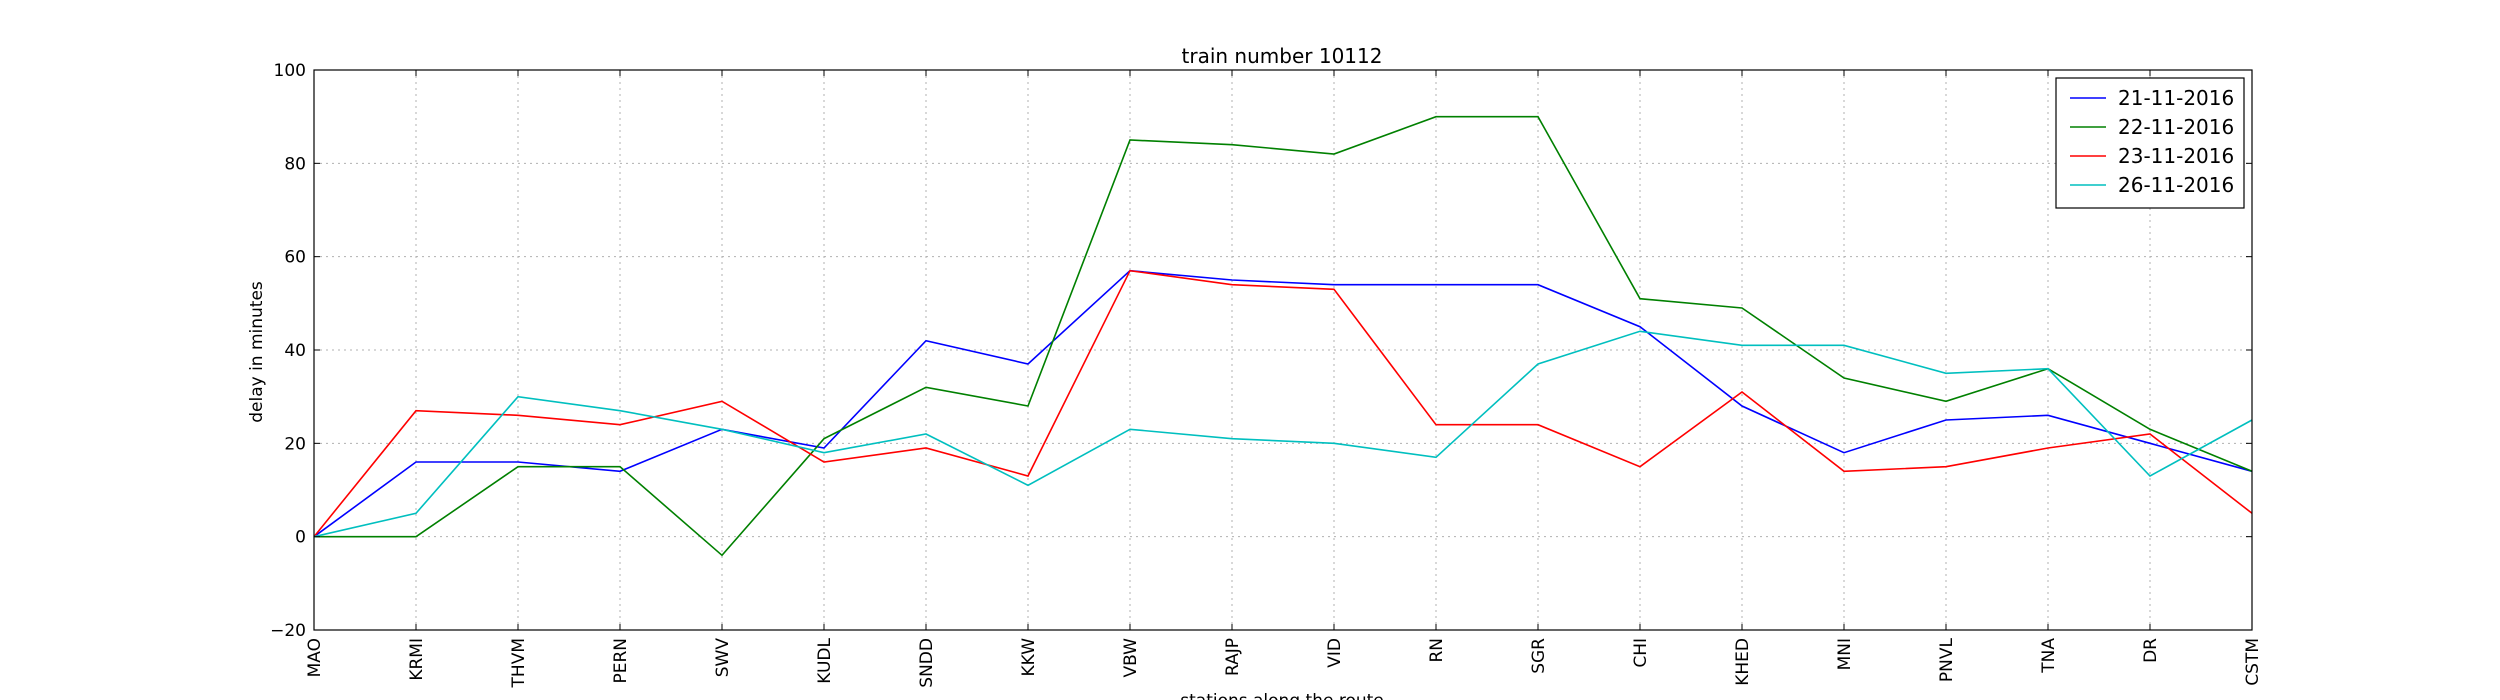  What do you see at coordinates (2176, 98) in the screenshot?
I see `legend-entry: 21-11-2016` at bounding box center [2176, 98].